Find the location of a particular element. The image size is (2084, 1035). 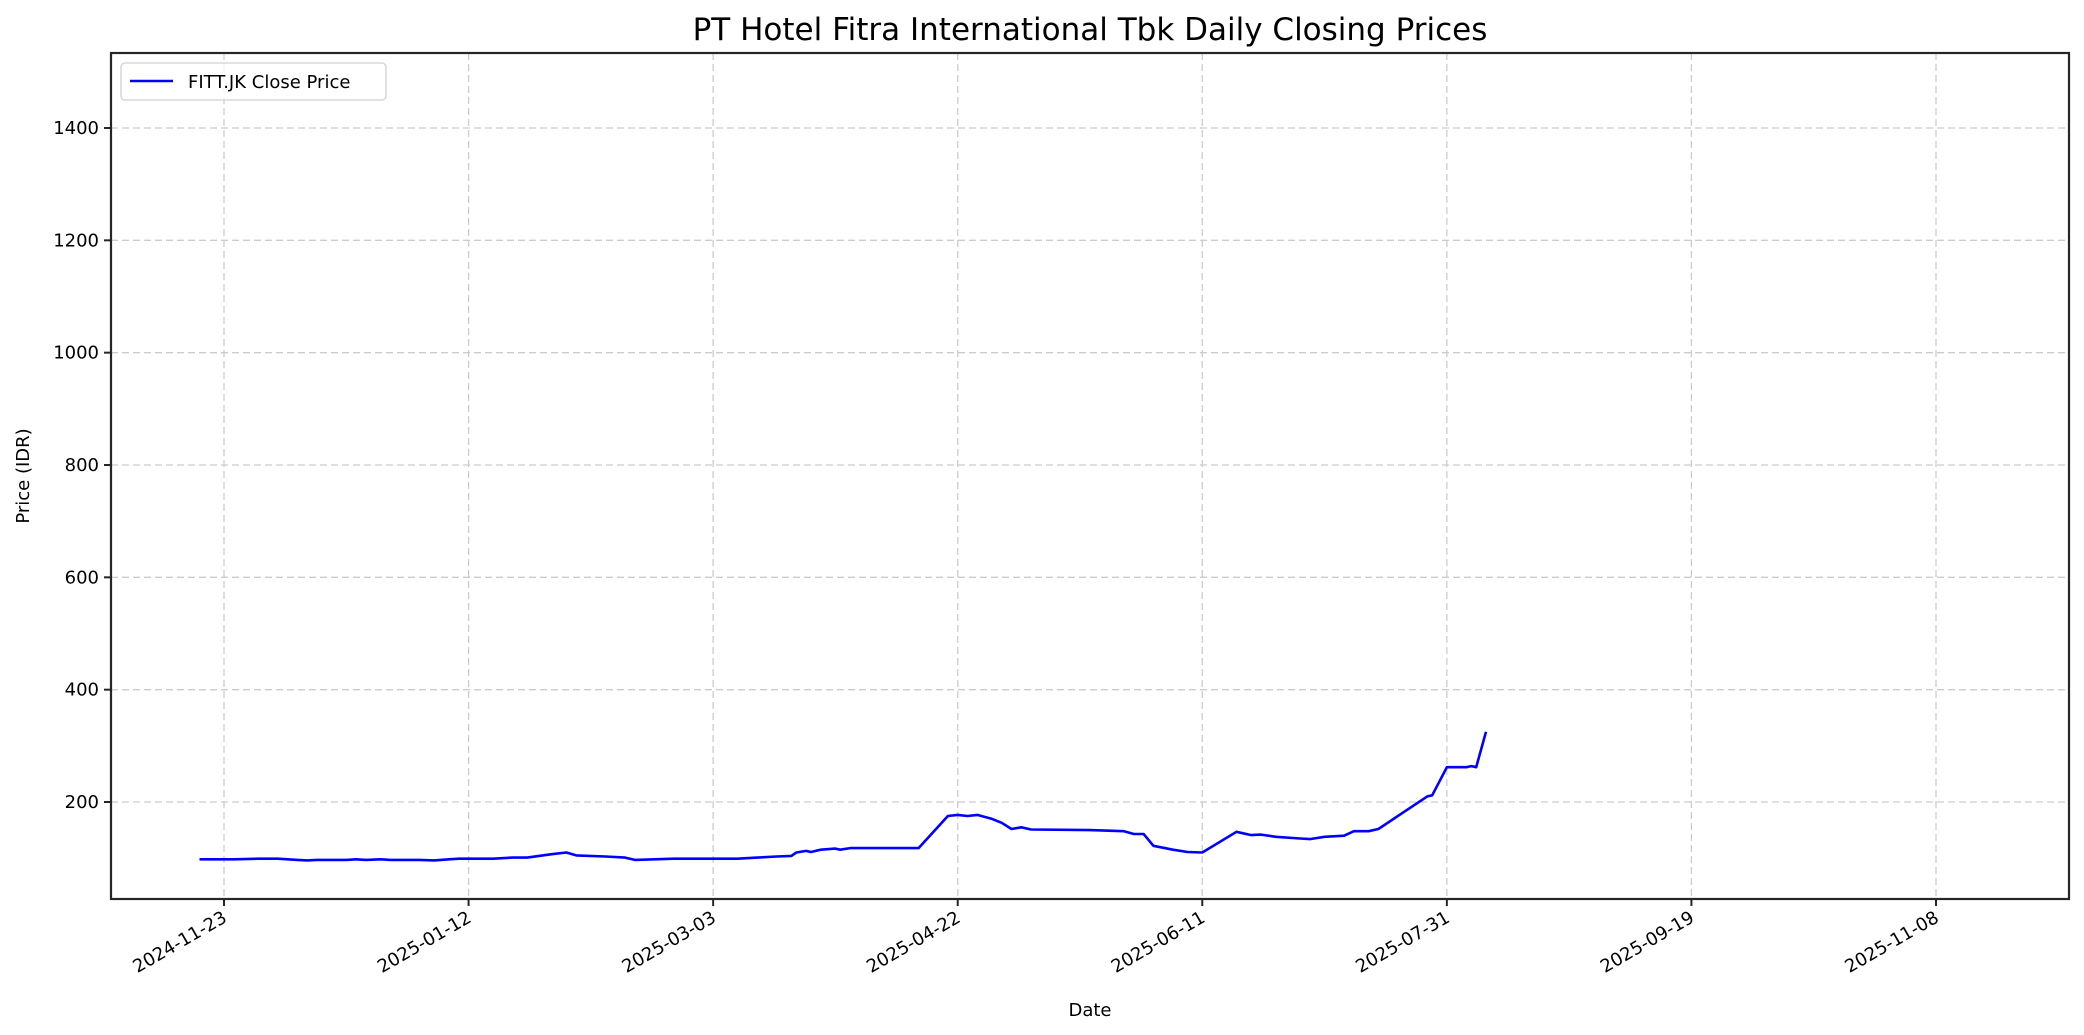

legend-label: FITT.JK Close Price is located at coordinates (269, 82).